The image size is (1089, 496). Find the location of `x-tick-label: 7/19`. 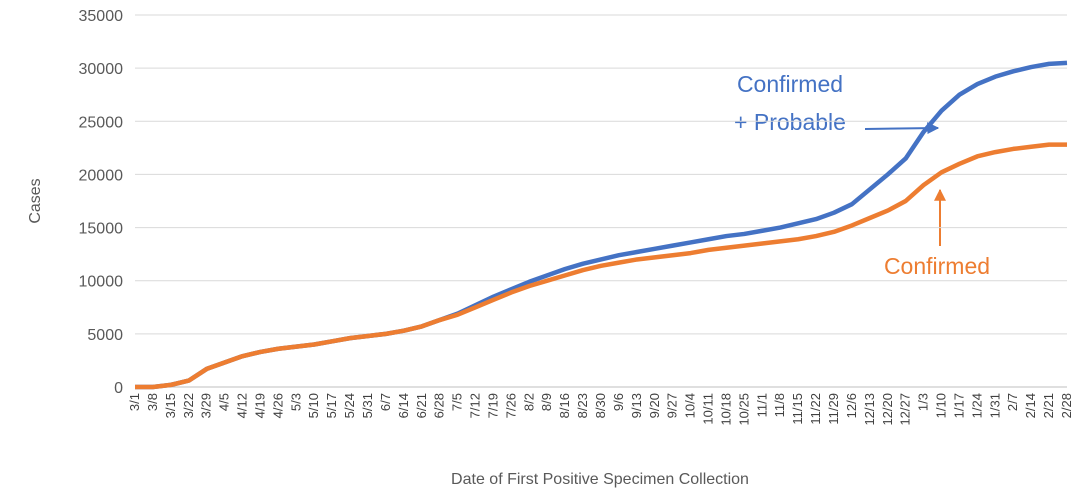

x-tick-label: 7/19 is located at coordinates (492, 405).